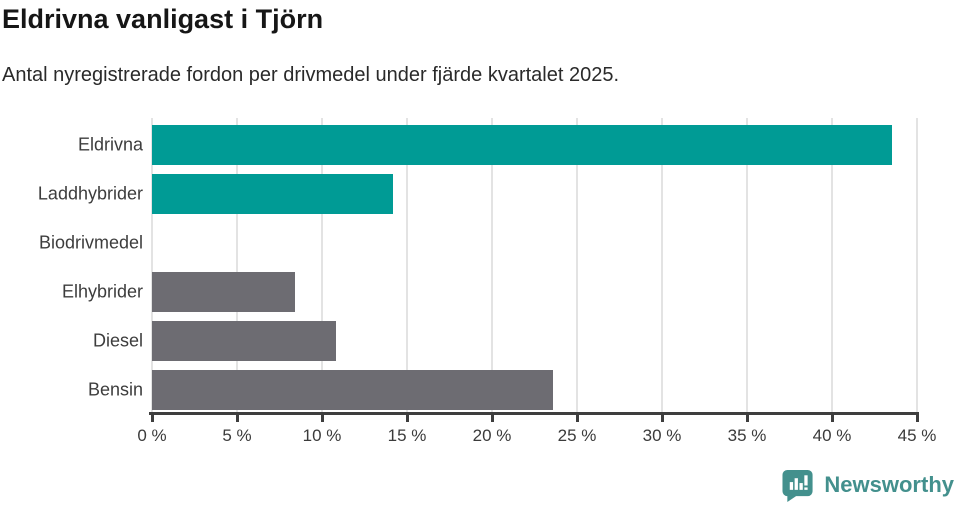 Image resolution: width=960 pixels, height=505 pixels. What do you see at coordinates (747, 435) in the screenshot?
I see `axis-tick-label: 35 %` at bounding box center [747, 435].